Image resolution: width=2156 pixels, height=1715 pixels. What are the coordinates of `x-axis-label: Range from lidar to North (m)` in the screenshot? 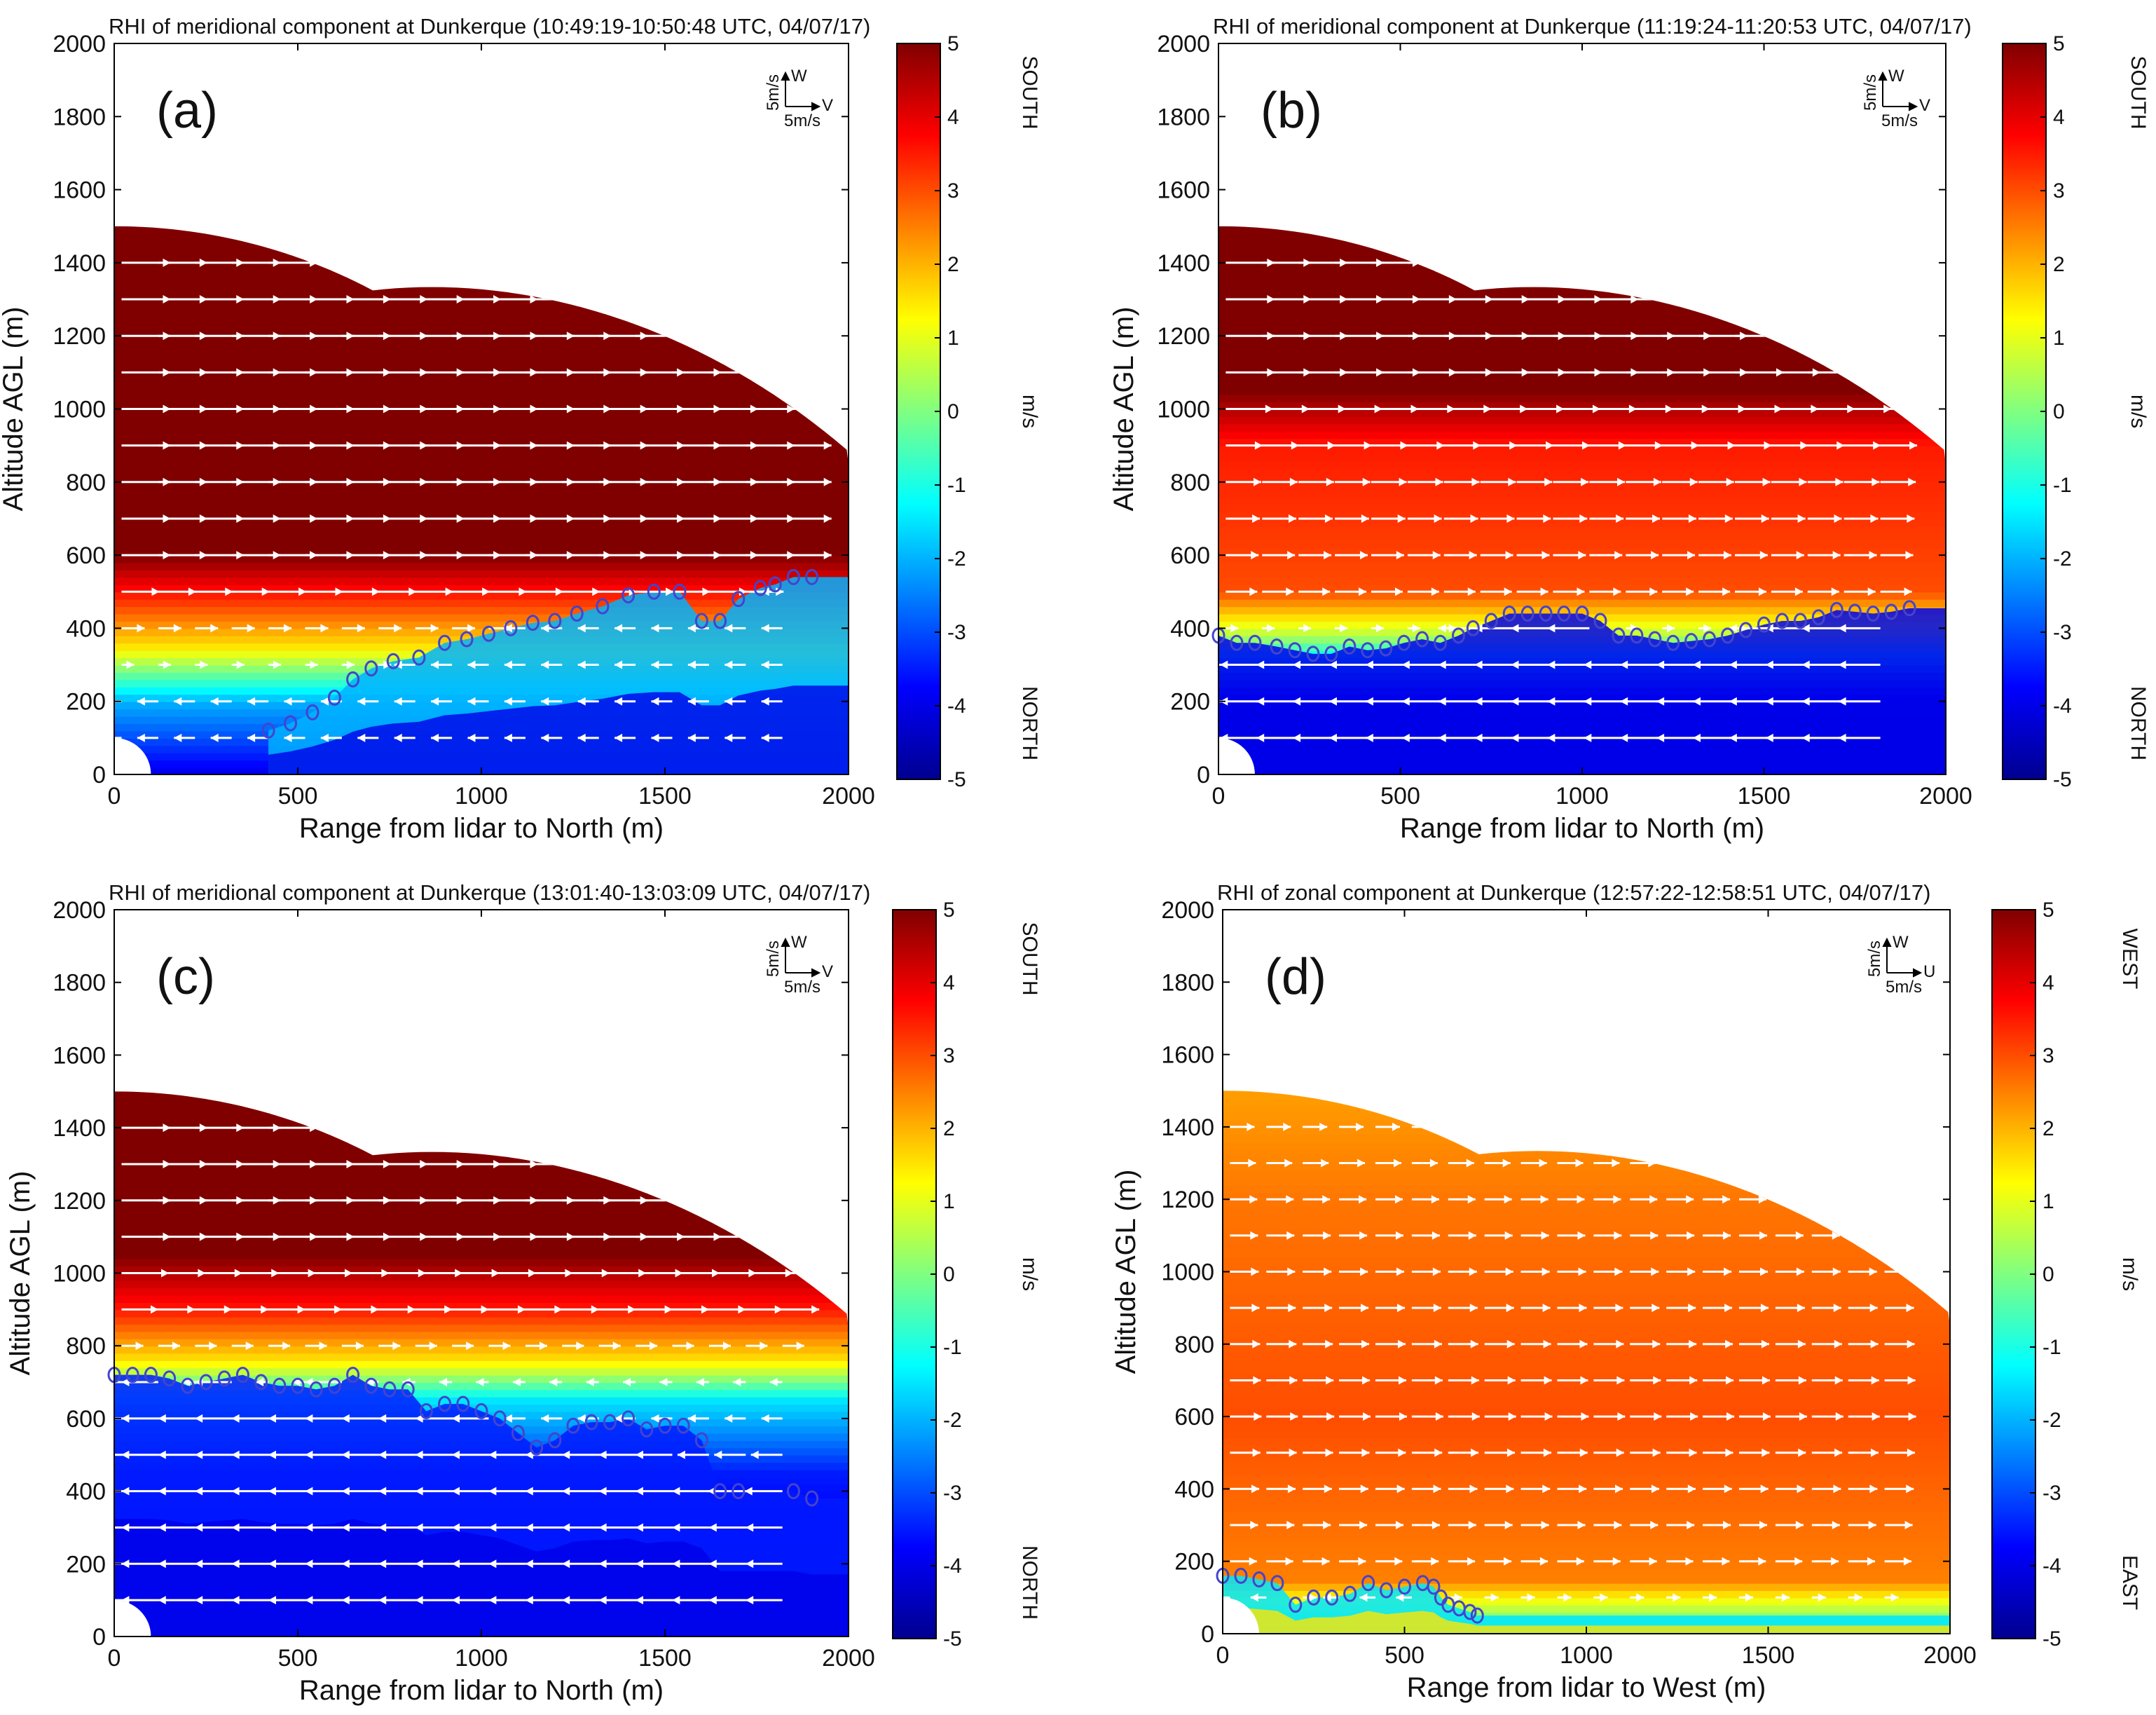 It's located at (1582, 829).